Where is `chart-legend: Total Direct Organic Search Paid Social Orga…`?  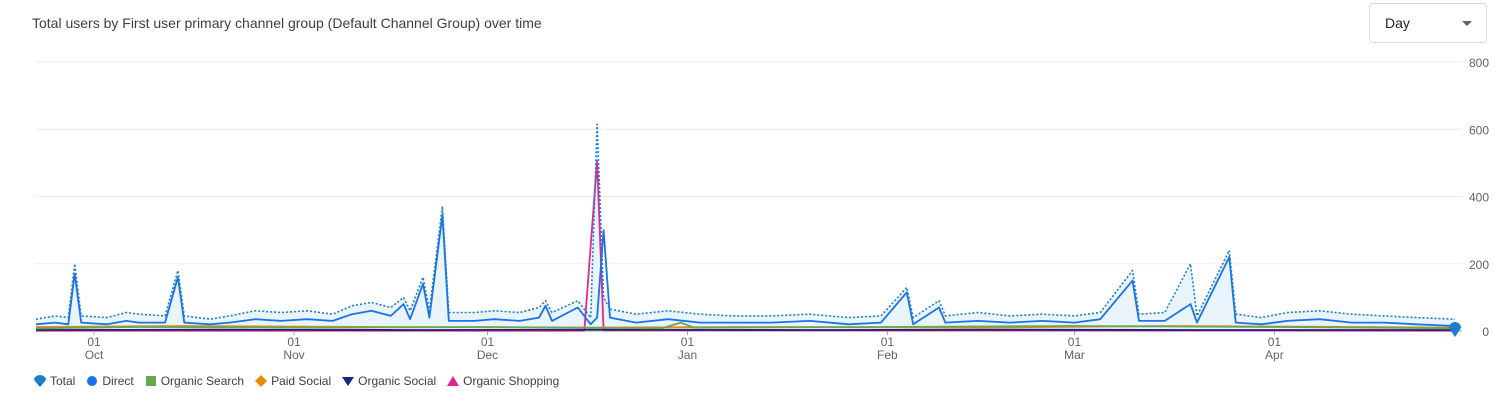 chart-legend: Total Direct Organic Search Paid Social Orga… is located at coordinates (296, 381).